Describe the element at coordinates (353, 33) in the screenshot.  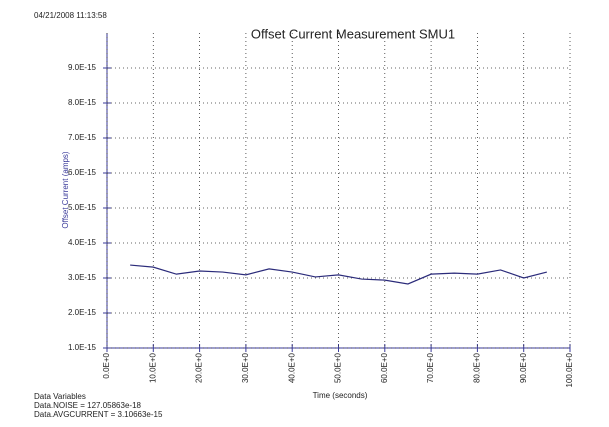
I see `chart-title: Offset Current Measurement SMU1` at that location.